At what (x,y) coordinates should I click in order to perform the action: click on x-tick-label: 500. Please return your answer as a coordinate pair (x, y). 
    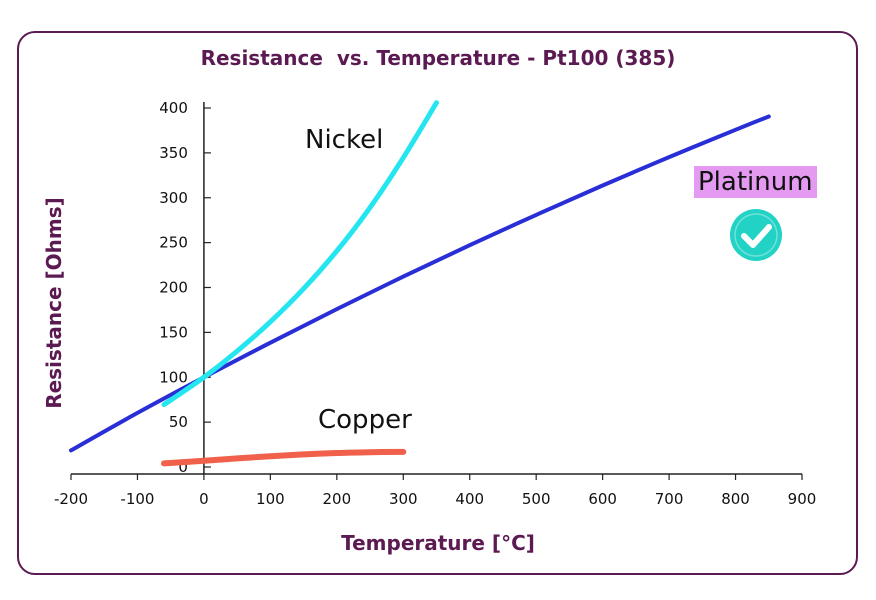
    Looking at the image, I should click on (536, 499).